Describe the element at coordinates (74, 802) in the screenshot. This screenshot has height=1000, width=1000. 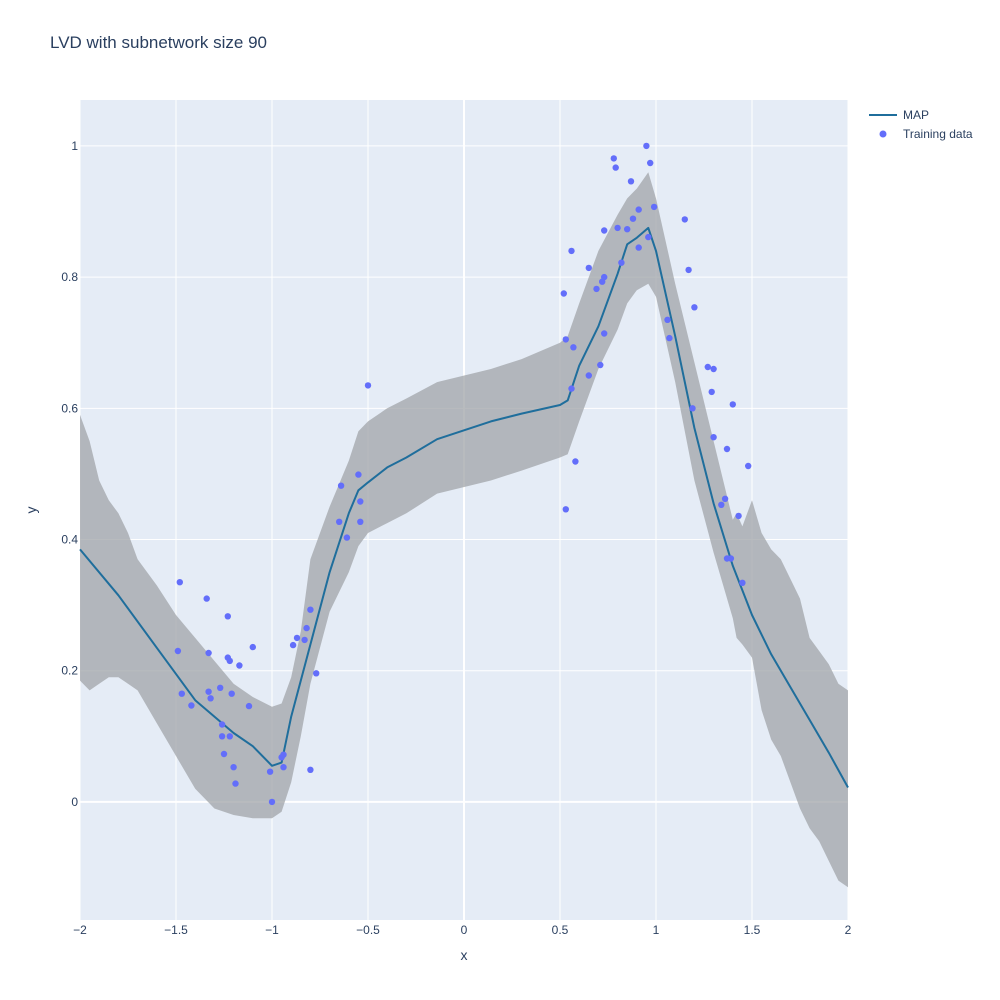
I see `y-tick-label: 0` at that location.